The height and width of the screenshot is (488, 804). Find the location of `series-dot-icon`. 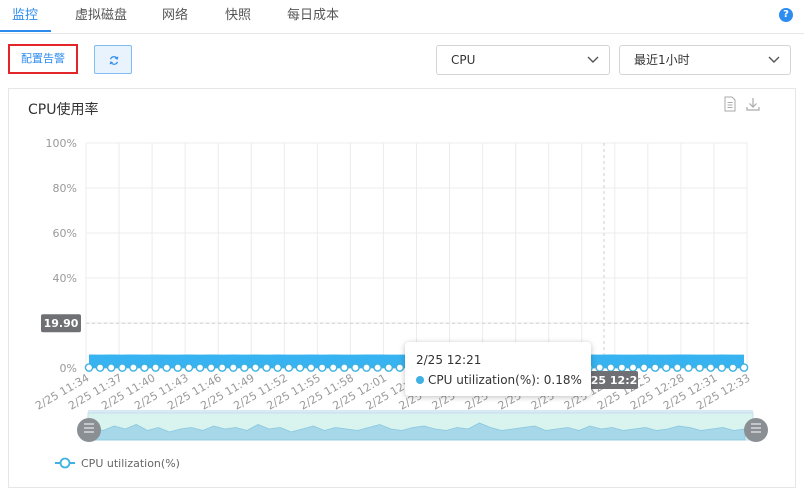

series-dot-icon is located at coordinates (420, 380).